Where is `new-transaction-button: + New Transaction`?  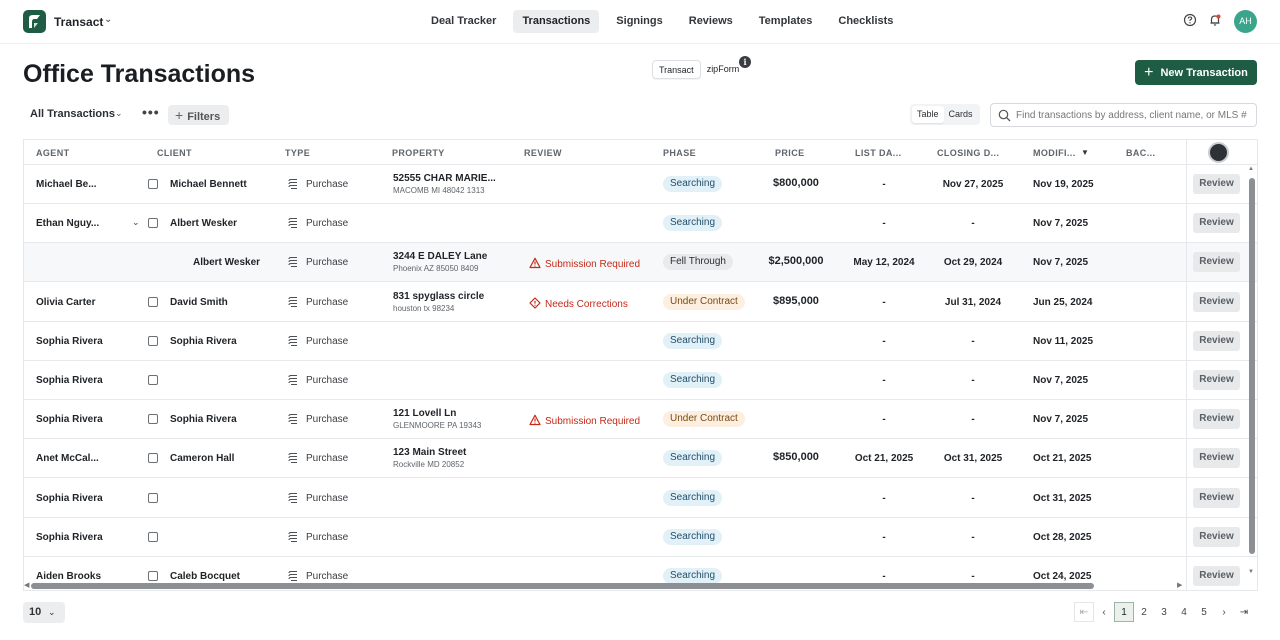
new-transaction-button: + New Transaction is located at coordinates (1196, 72).